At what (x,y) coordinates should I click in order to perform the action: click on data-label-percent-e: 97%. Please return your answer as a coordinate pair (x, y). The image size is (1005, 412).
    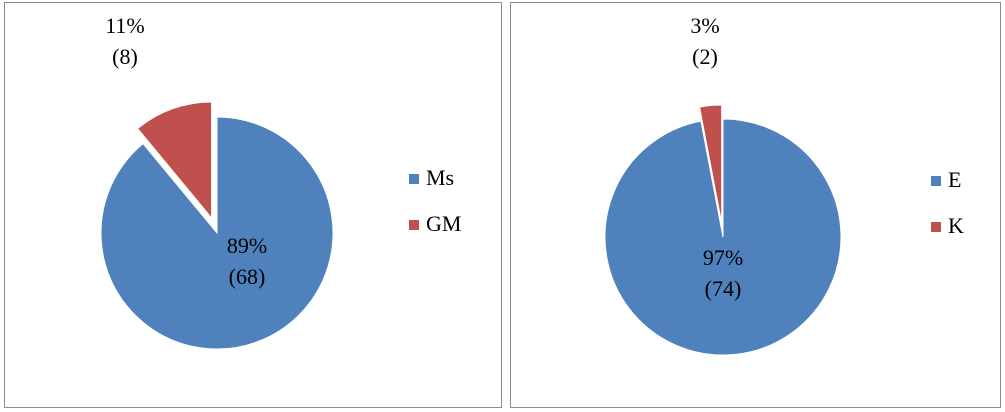
    Looking at the image, I should click on (723, 257).